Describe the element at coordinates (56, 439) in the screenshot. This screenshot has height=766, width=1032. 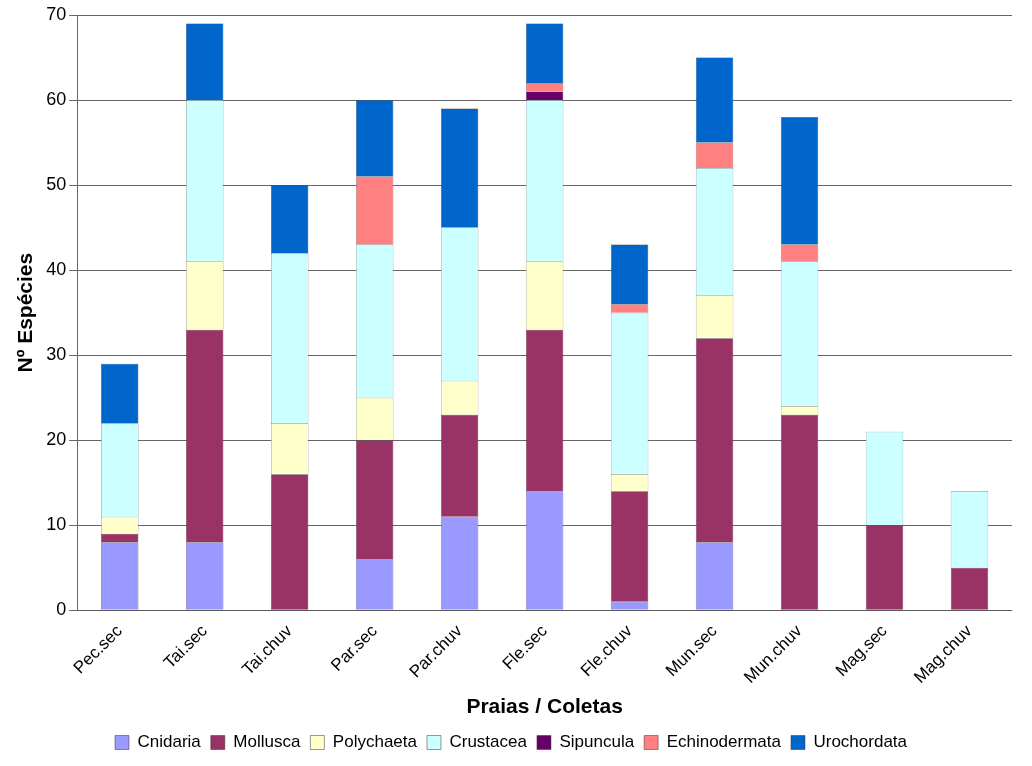
I see `y-tick-label: 20` at that location.